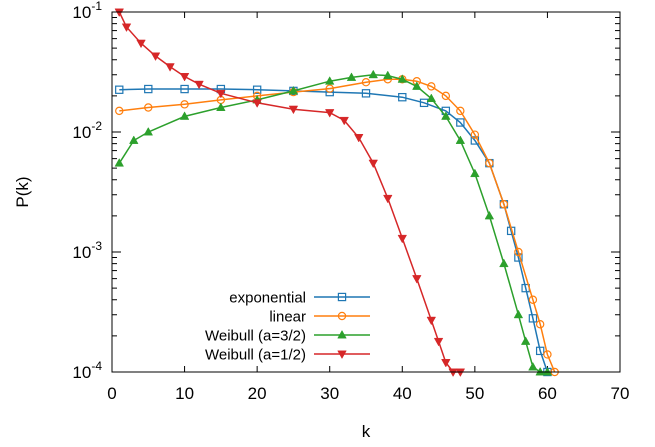 Image resolution: width=655 pixels, height=447 pixels. I want to click on x-tick-label: 50, so click(474, 393).